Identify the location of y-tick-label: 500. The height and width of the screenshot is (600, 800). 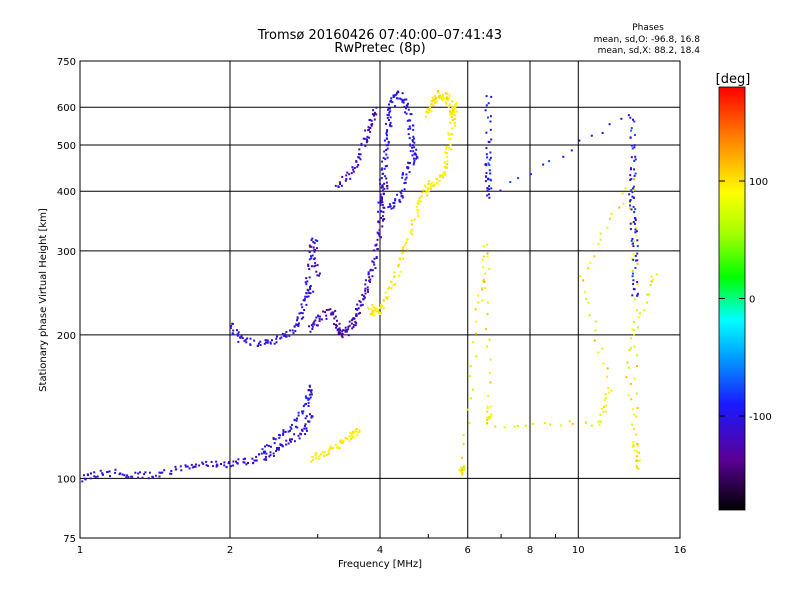
(66, 146).